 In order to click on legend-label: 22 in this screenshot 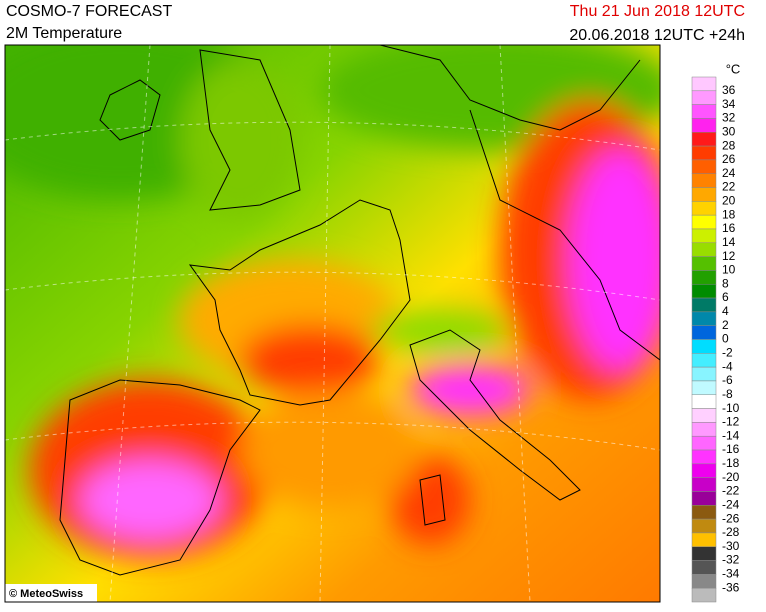, I will do `click(729, 187)`.